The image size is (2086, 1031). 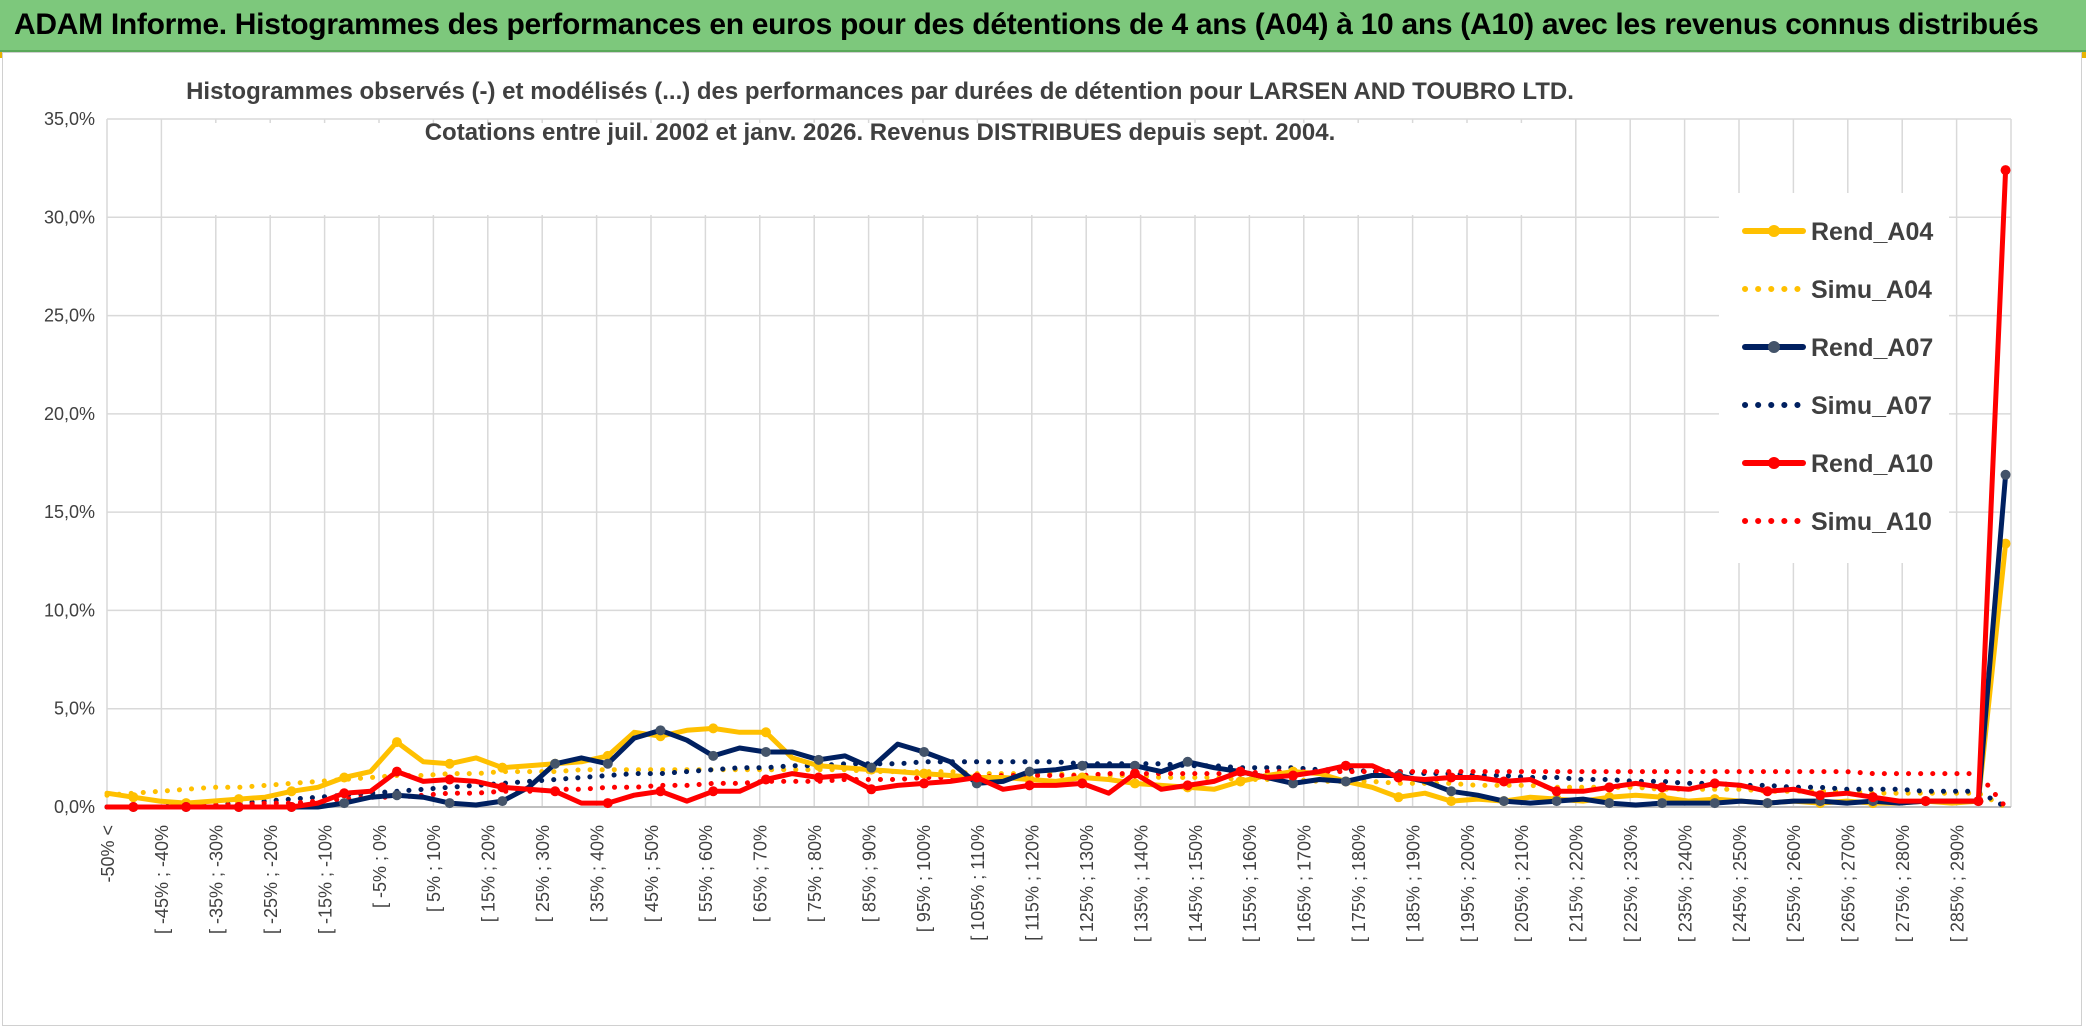 What do you see at coordinates (1305, 883) in the screenshot?
I see `x-tick-label: [ 165% ; 170%` at bounding box center [1305, 883].